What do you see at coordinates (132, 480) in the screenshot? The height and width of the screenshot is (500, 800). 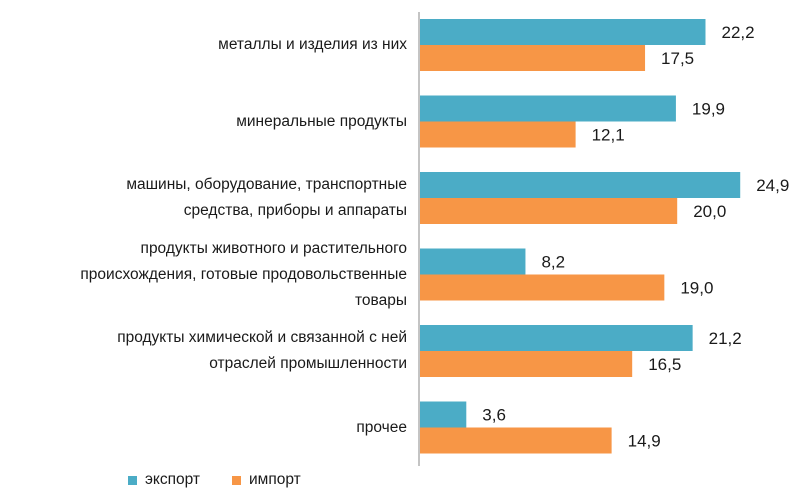 I see `legend-export-swatch` at bounding box center [132, 480].